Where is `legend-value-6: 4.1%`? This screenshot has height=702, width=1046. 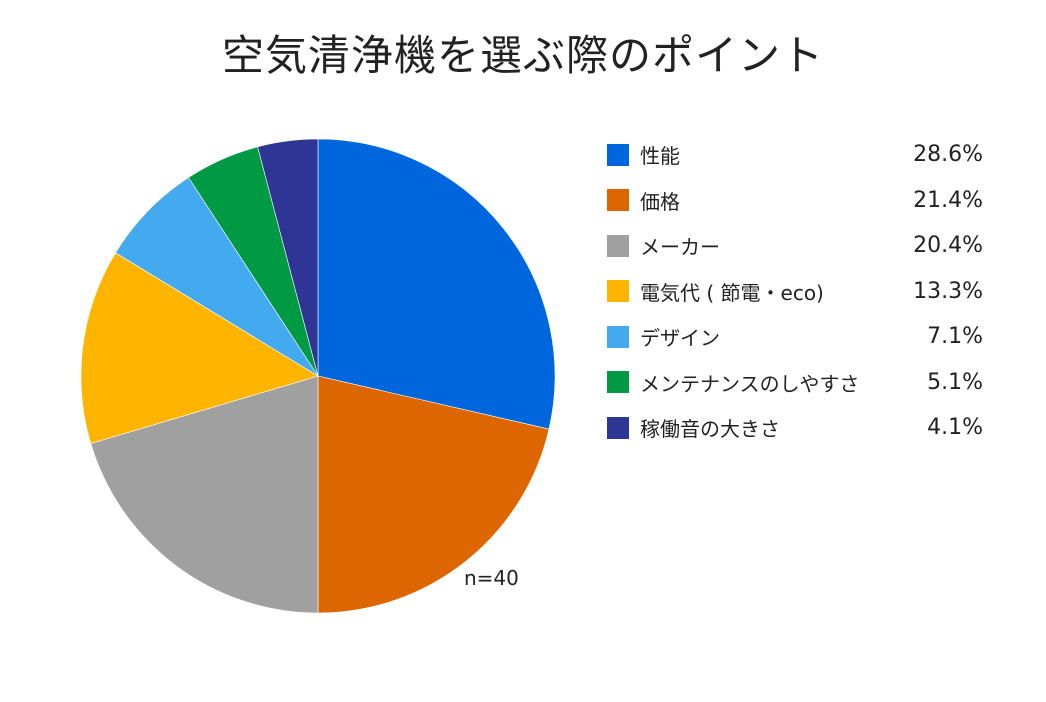 legend-value-6: 4.1% is located at coordinates (955, 428).